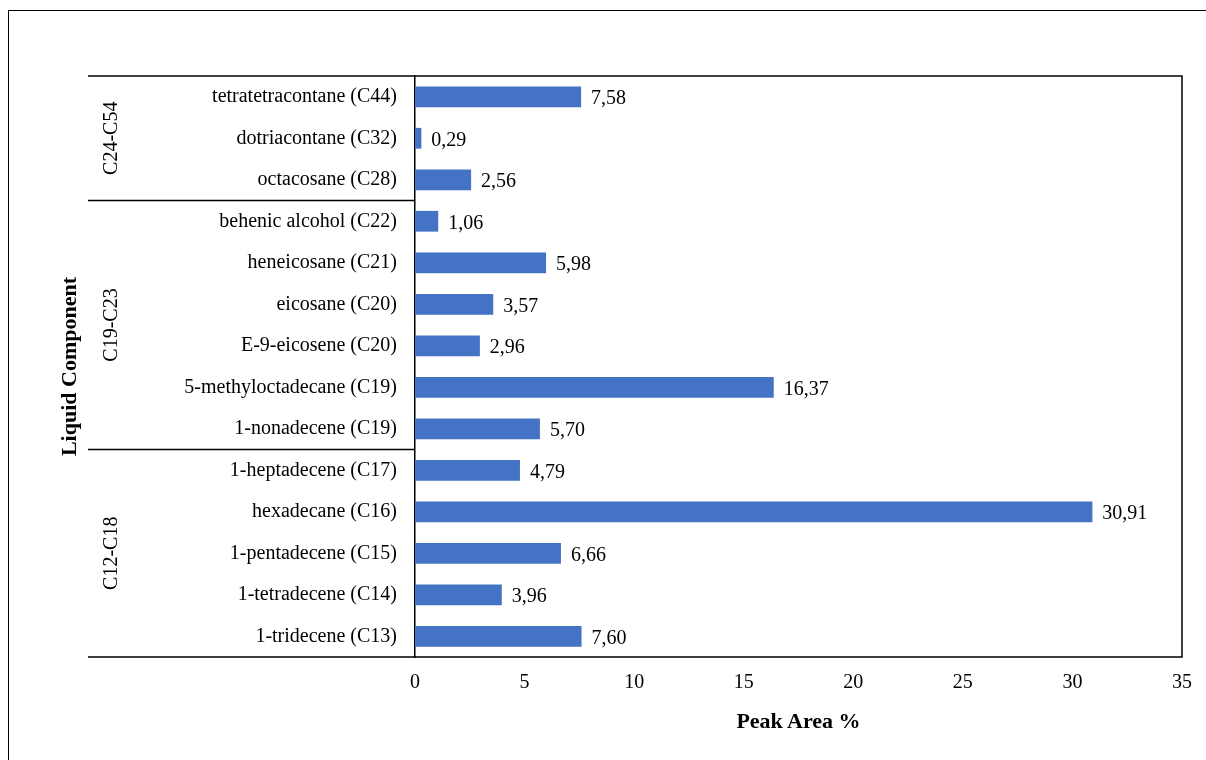  What do you see at coordinates (1072, 681) in the screenshot?
I see `x-tick-label: 30` at bounding box center [1072, 681].